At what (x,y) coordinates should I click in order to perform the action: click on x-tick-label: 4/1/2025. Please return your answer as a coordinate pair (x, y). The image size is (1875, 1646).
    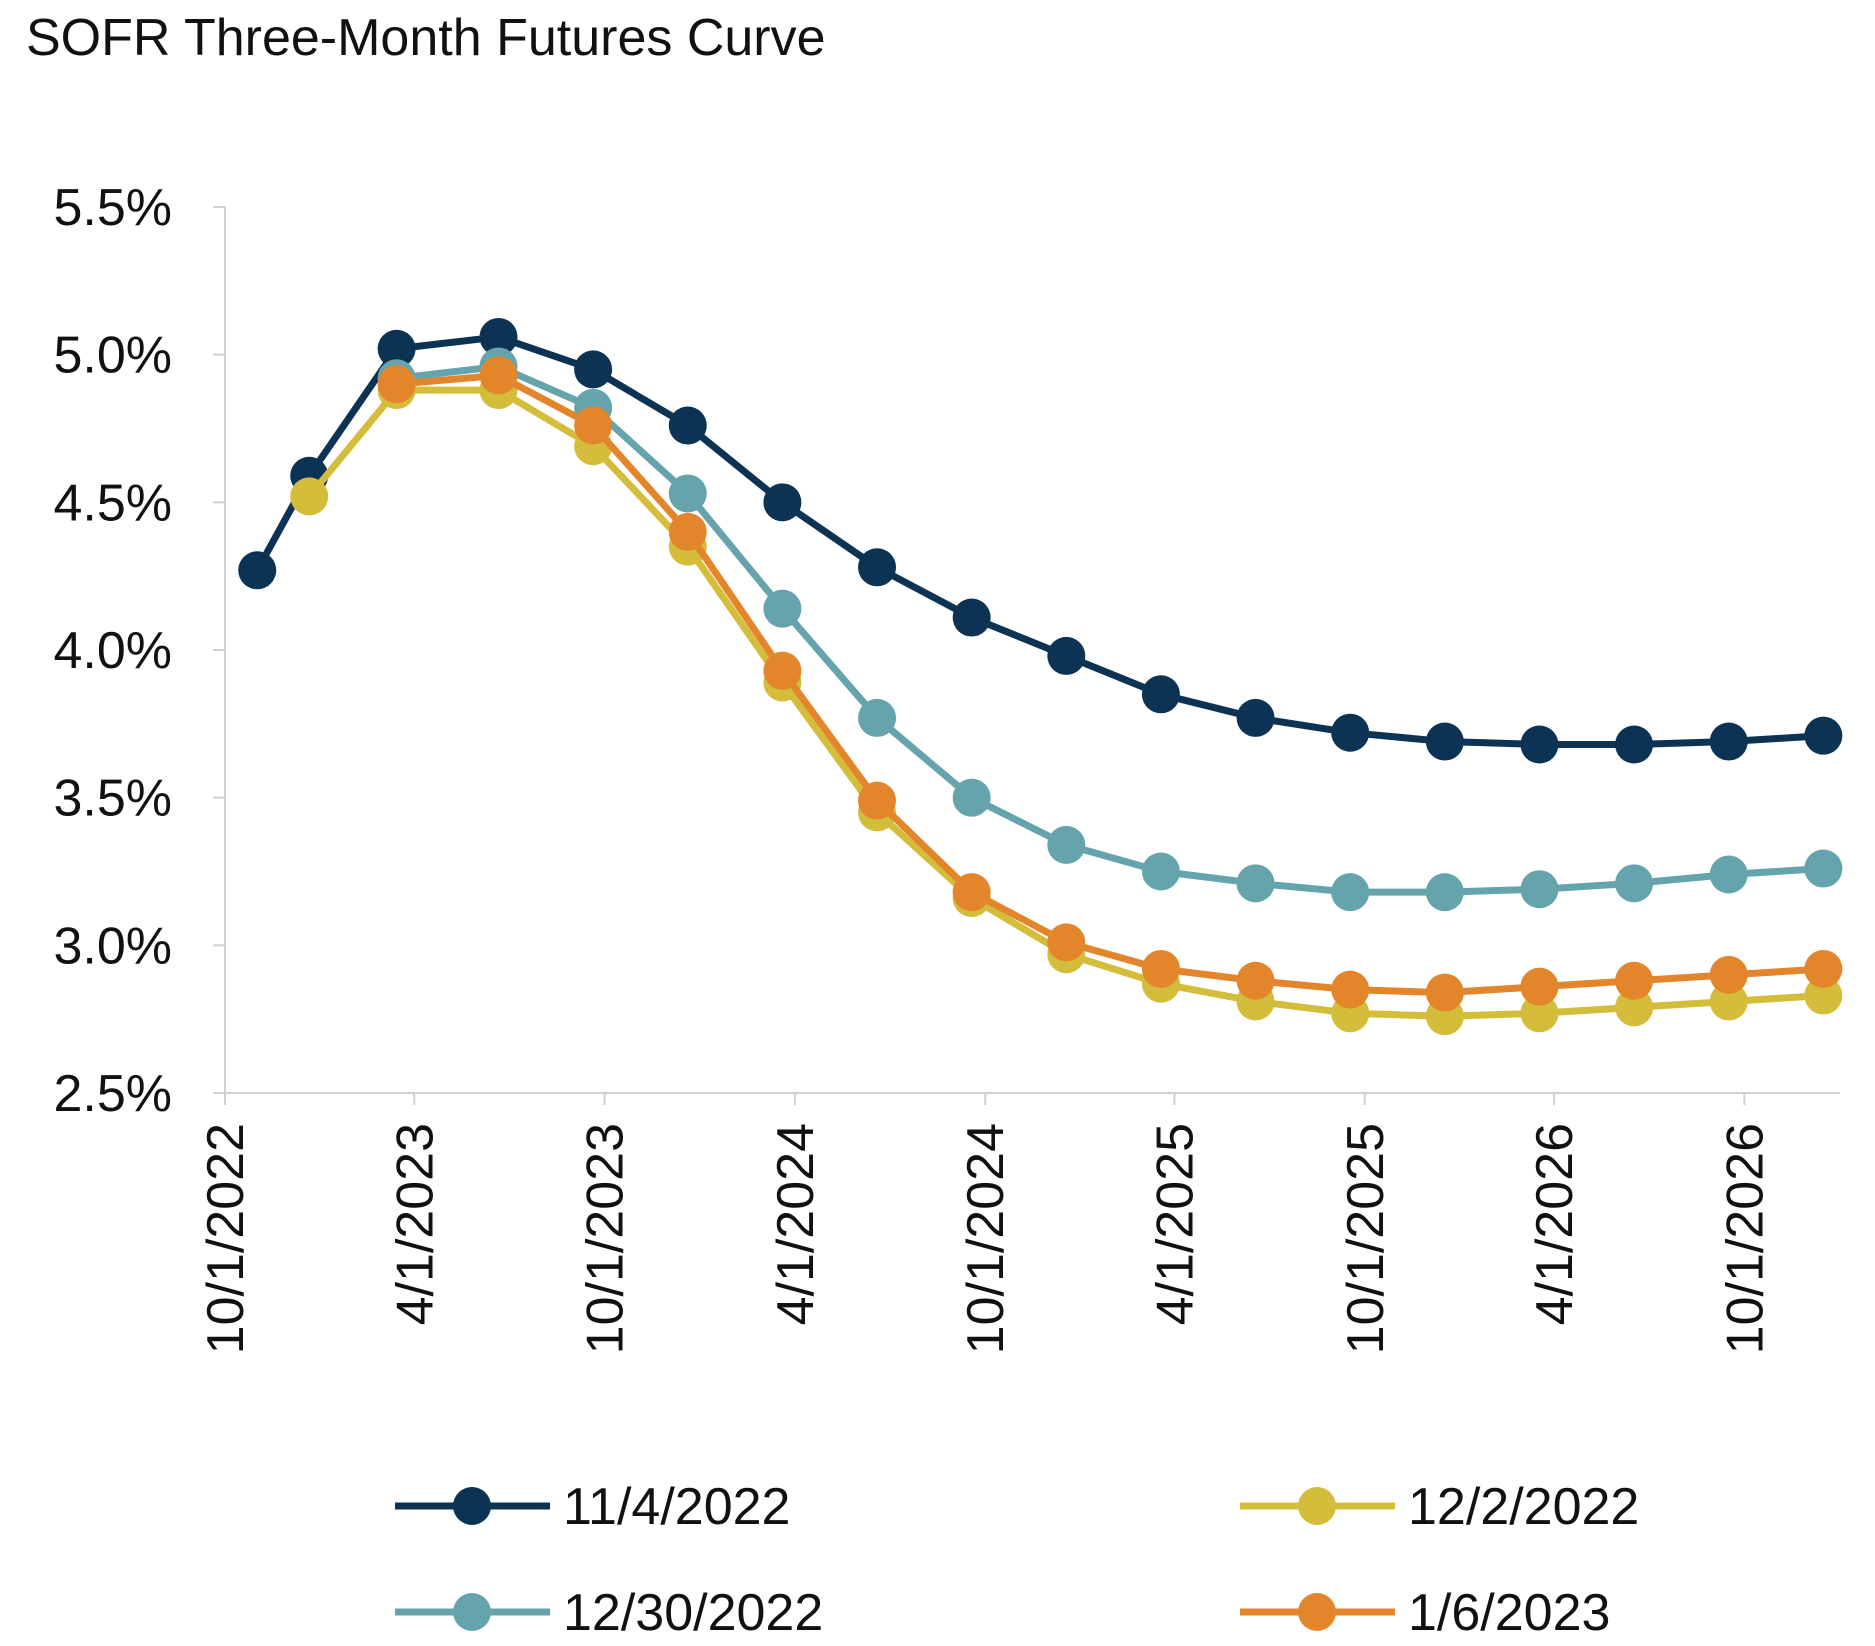
    Looking at the image, I should click on (1175, 1224).